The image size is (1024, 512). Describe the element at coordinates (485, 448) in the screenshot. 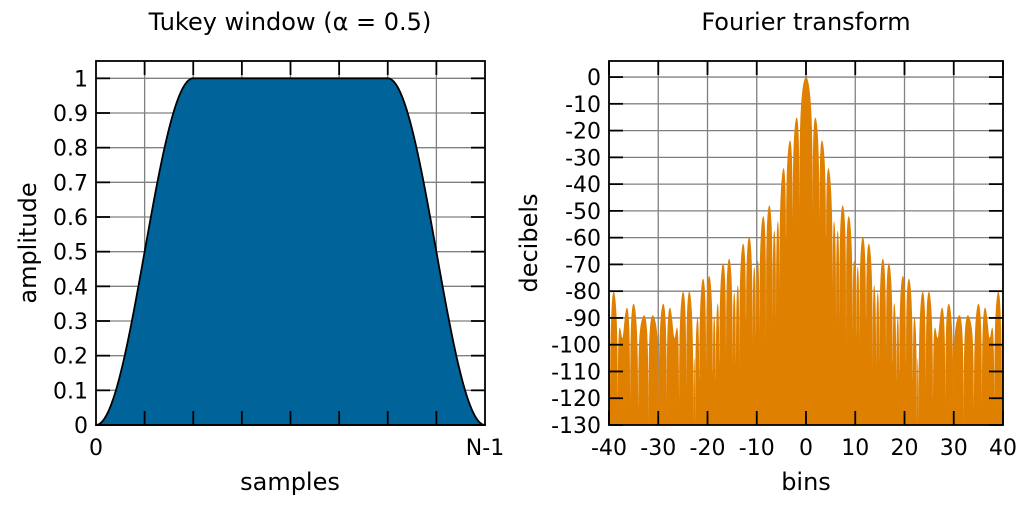

I see `x-tick-label: N-1` at that location.